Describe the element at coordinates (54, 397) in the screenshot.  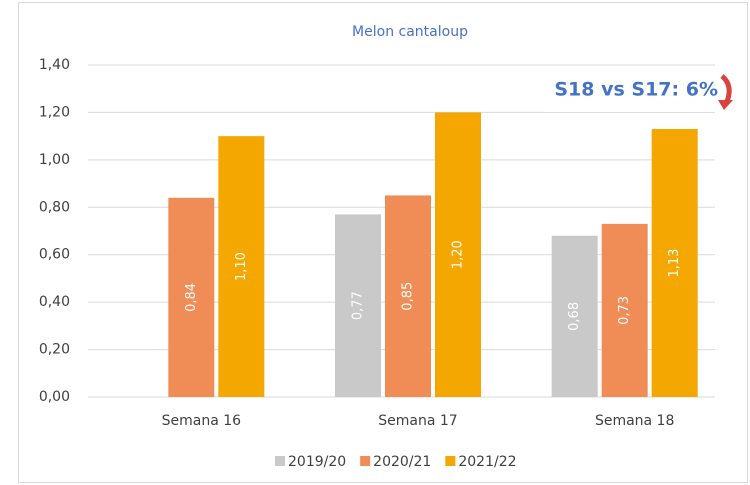
I see `y-tick-label: 0,00` at that location.